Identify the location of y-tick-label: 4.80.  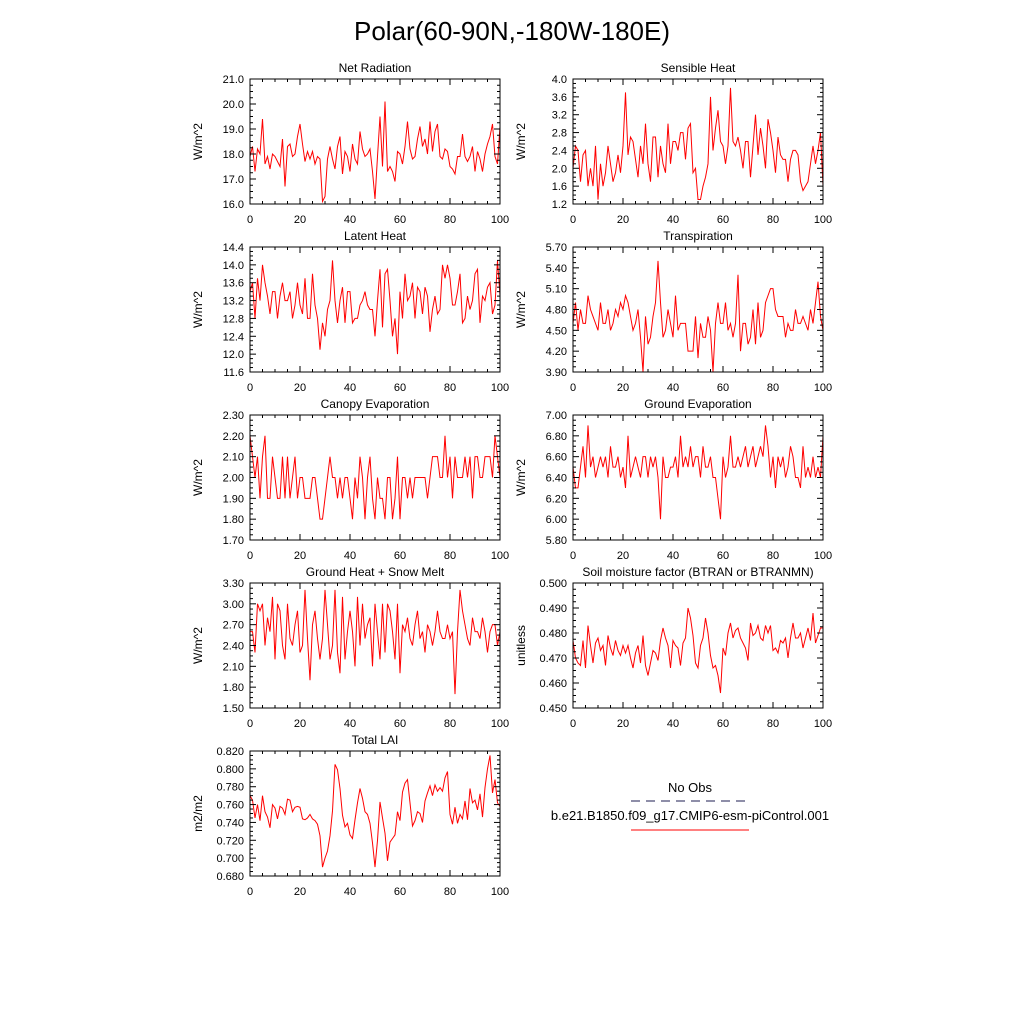
(556, 311).